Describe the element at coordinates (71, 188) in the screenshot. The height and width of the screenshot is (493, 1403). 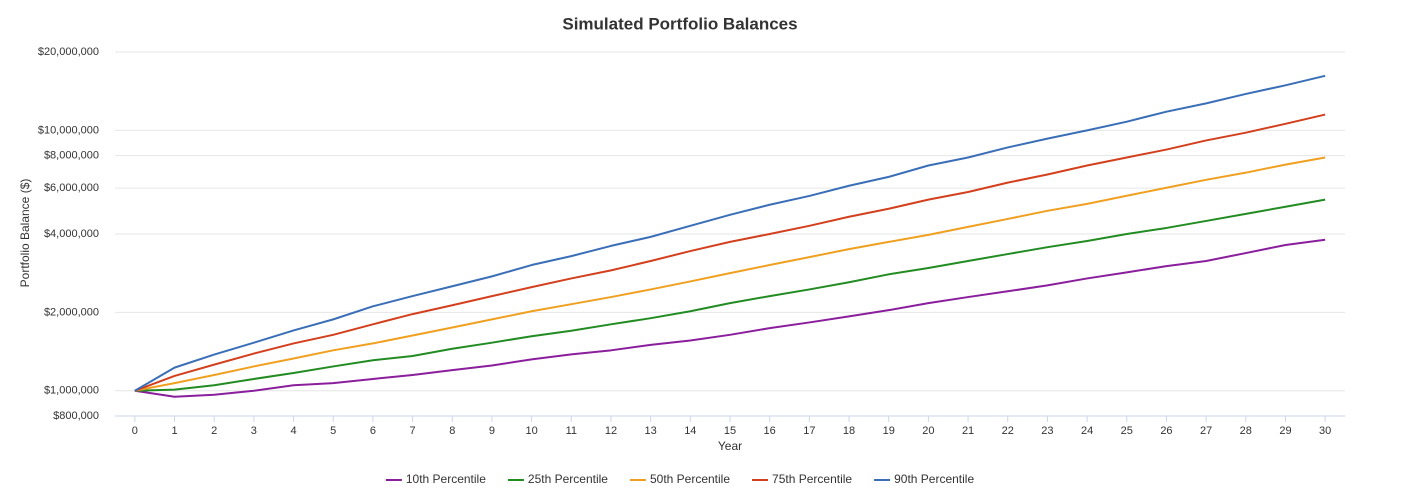
I see `y-tick-label: $6,000,000` at that location.